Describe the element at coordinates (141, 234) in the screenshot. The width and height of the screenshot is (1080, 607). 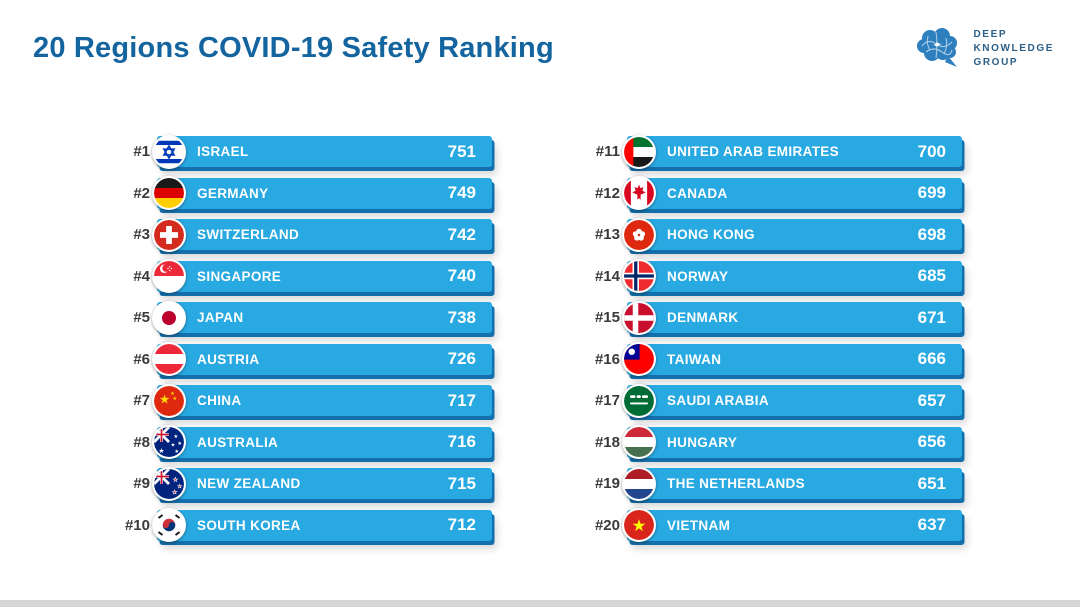
I see `rank-label: #3` at that location.